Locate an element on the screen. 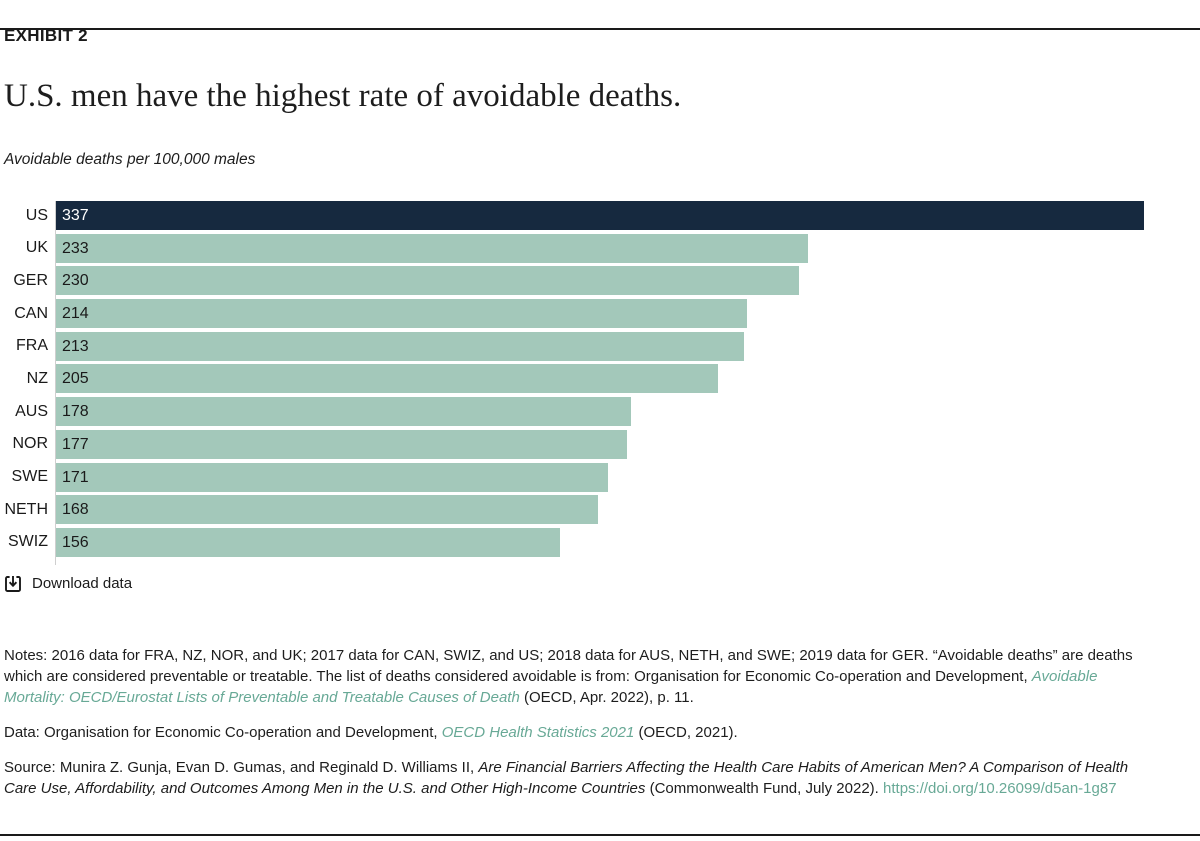 This screenshot has height=841, width=1200. notes-text-suffix: (OECD, Apr. 2022), p. 11. is located at coordinates (606, 697).